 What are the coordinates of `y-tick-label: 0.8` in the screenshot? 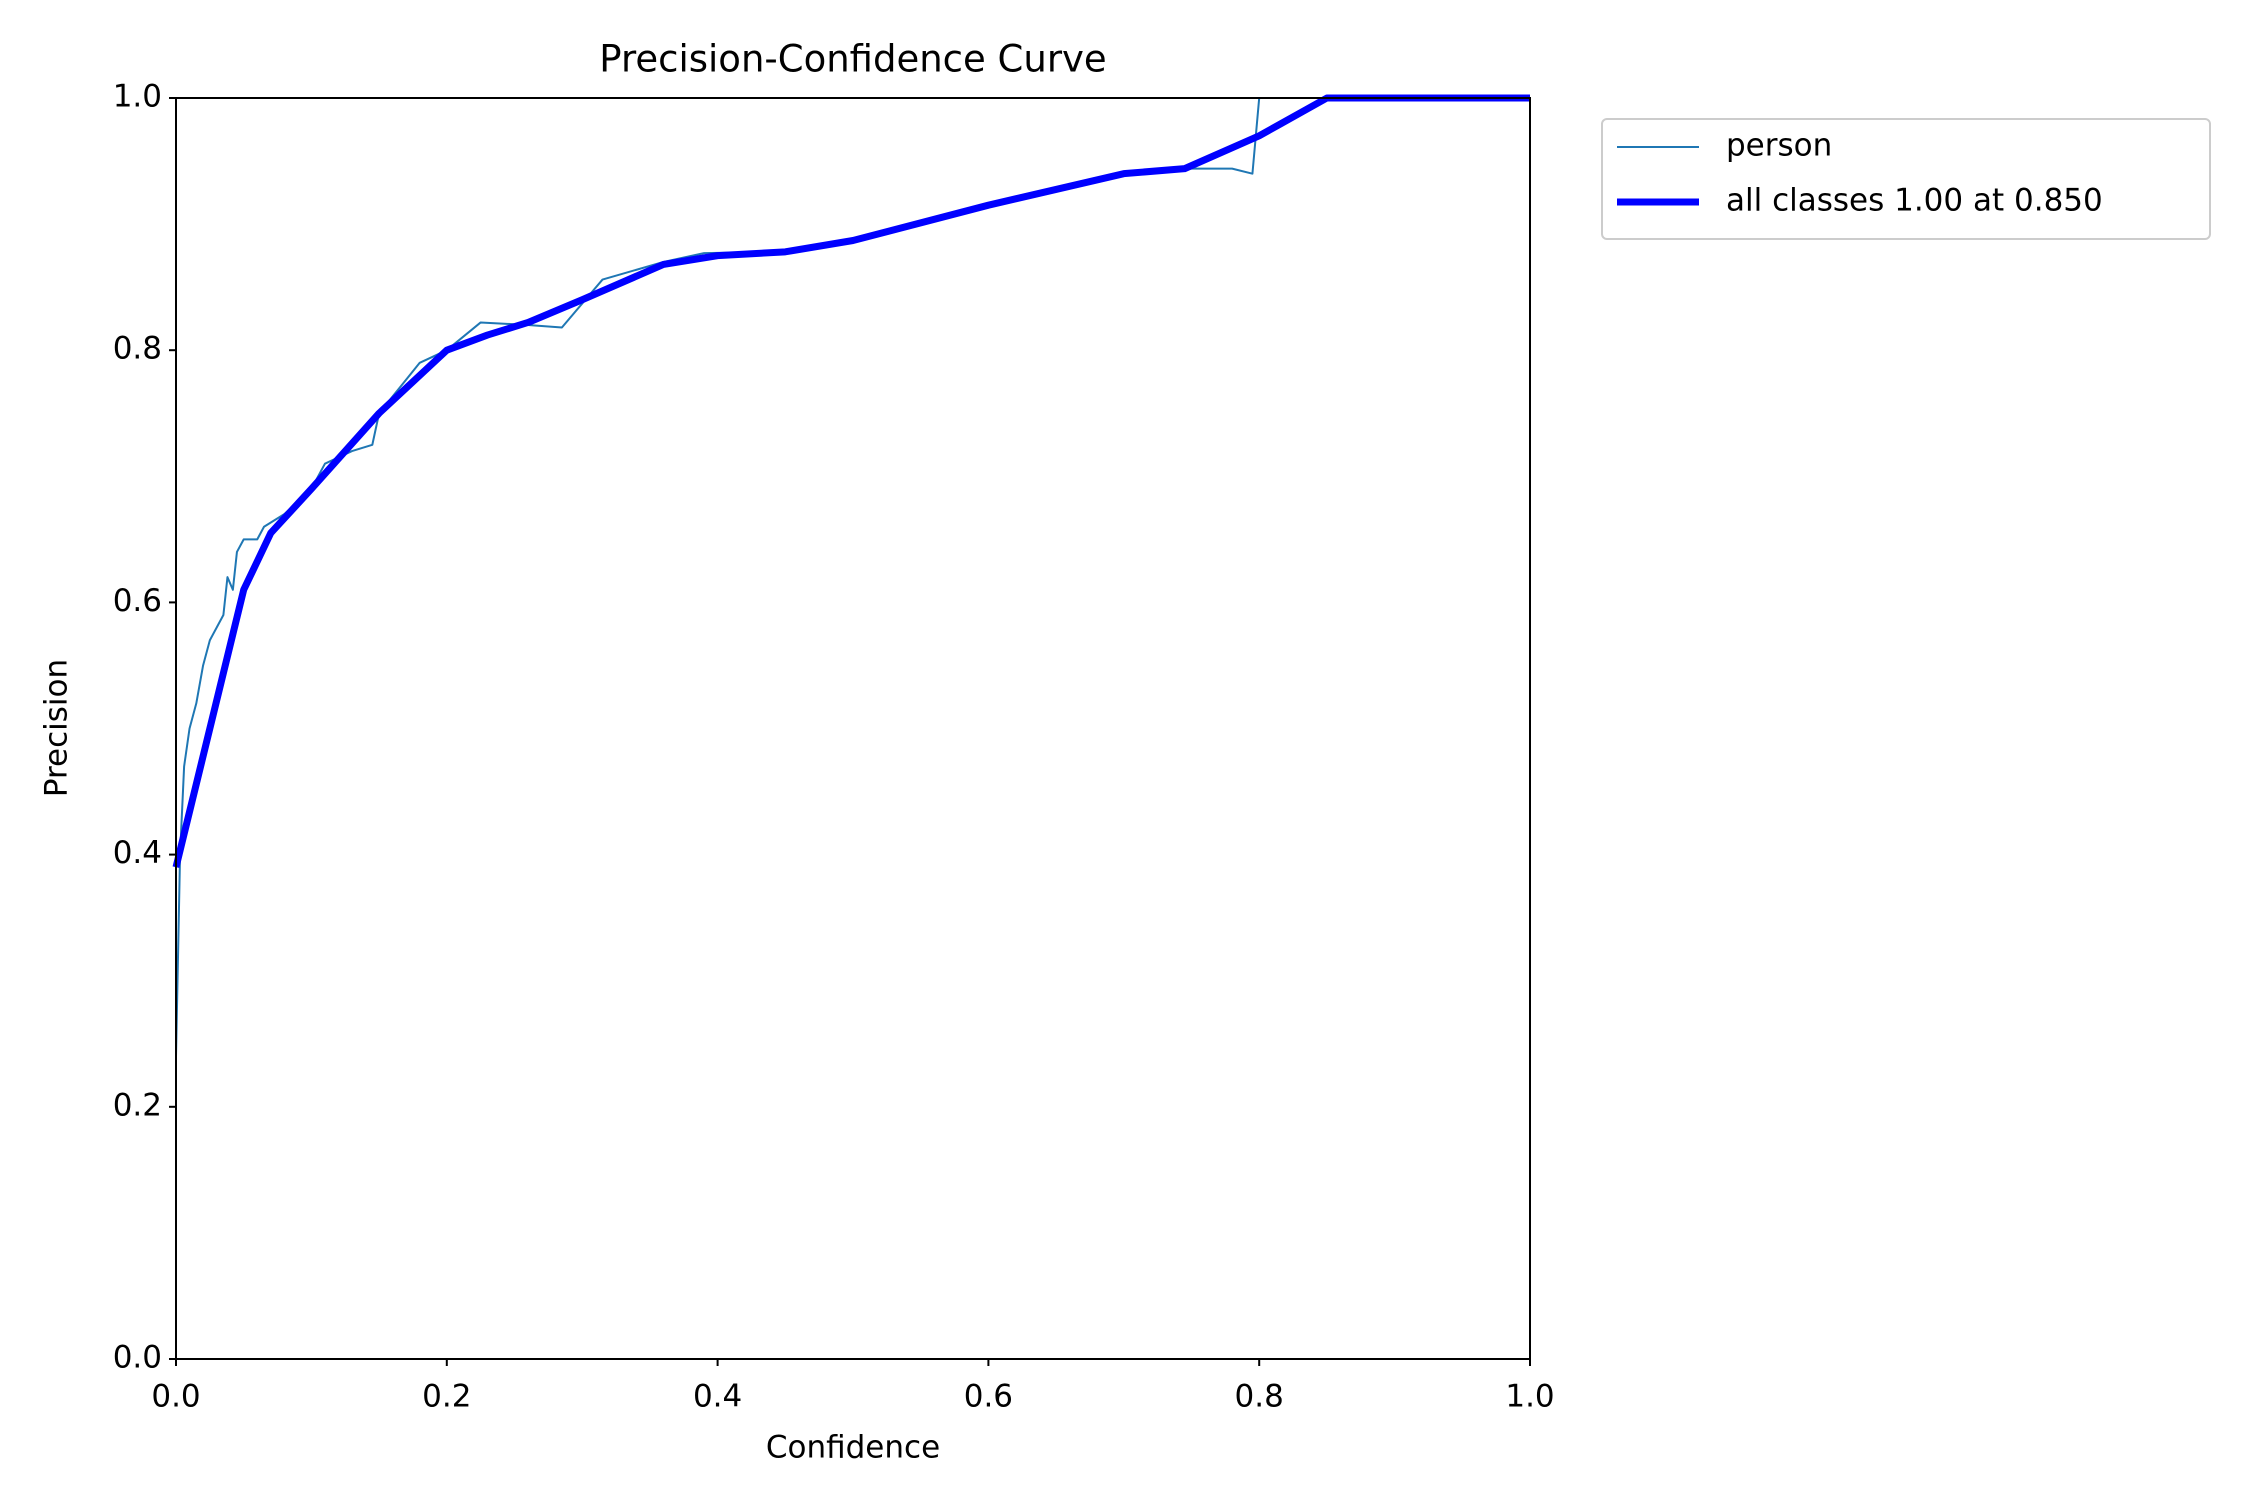 It's located at (137, 349).